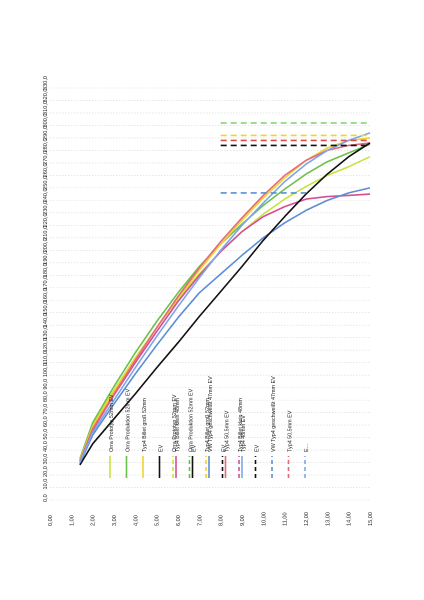 This screenshot has width=424, height=600. I want to click on x-tick-label: 7,00, so click(200, 520).